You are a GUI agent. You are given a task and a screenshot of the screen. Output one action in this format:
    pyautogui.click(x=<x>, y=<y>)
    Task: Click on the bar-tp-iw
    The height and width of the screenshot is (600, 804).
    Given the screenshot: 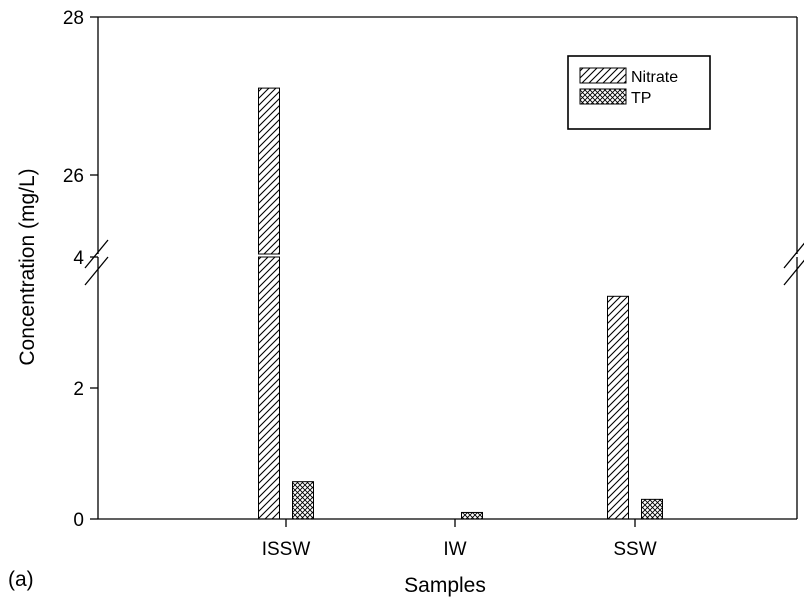 What is the action you would take?
    pyautogui.click(x=472, y=515)
    